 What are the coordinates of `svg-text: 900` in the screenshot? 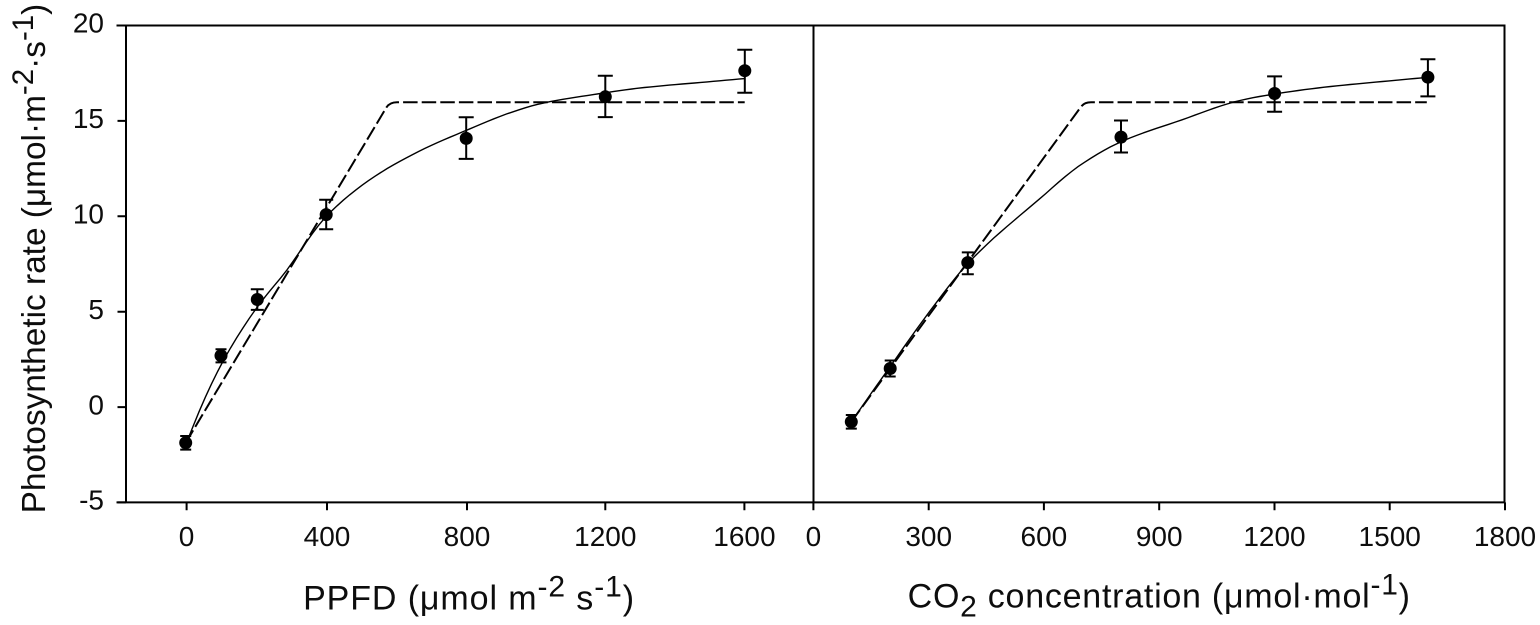 It's located at (1159, 536).